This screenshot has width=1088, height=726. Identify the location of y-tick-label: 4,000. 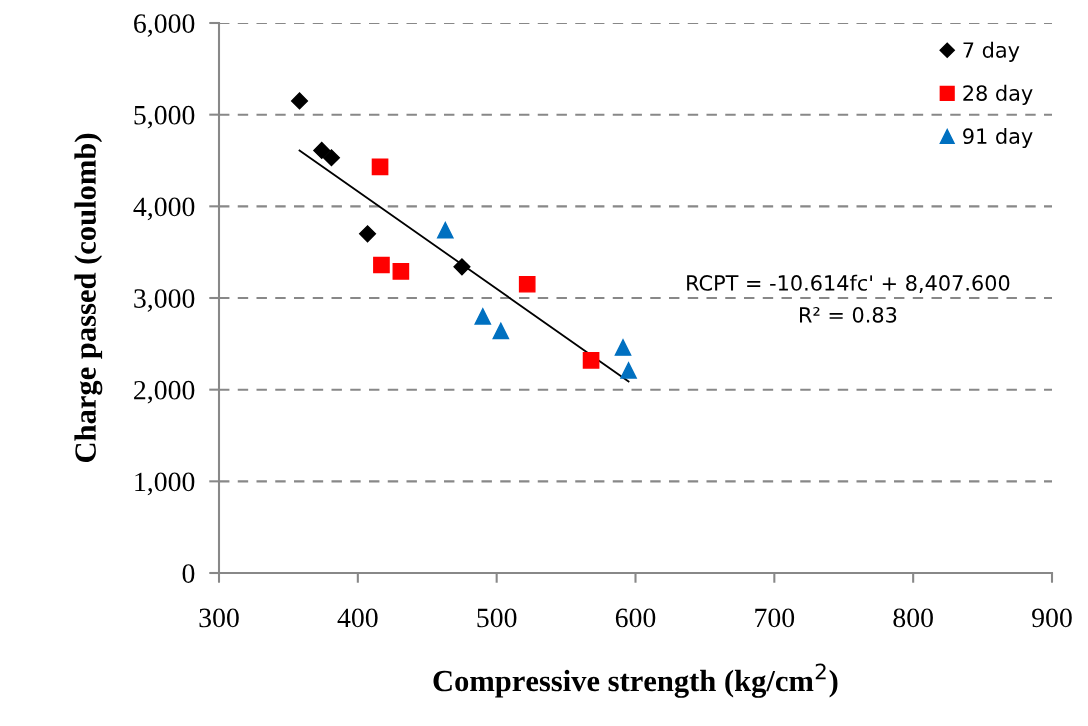
(164, 209).